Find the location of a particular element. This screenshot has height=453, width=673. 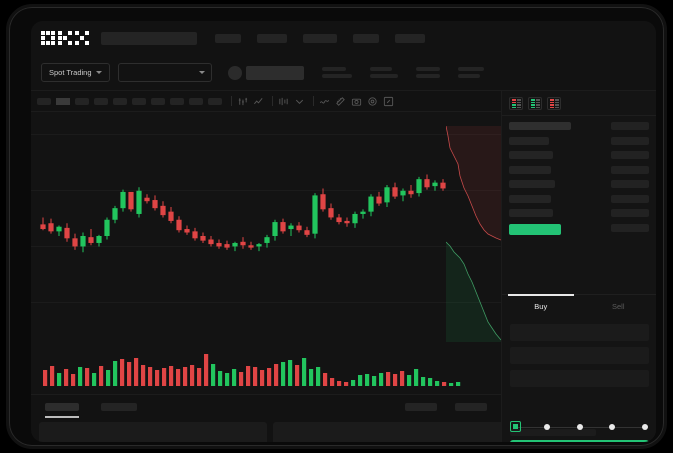

tab-buy: Buy is located at coordinates (541, 306).